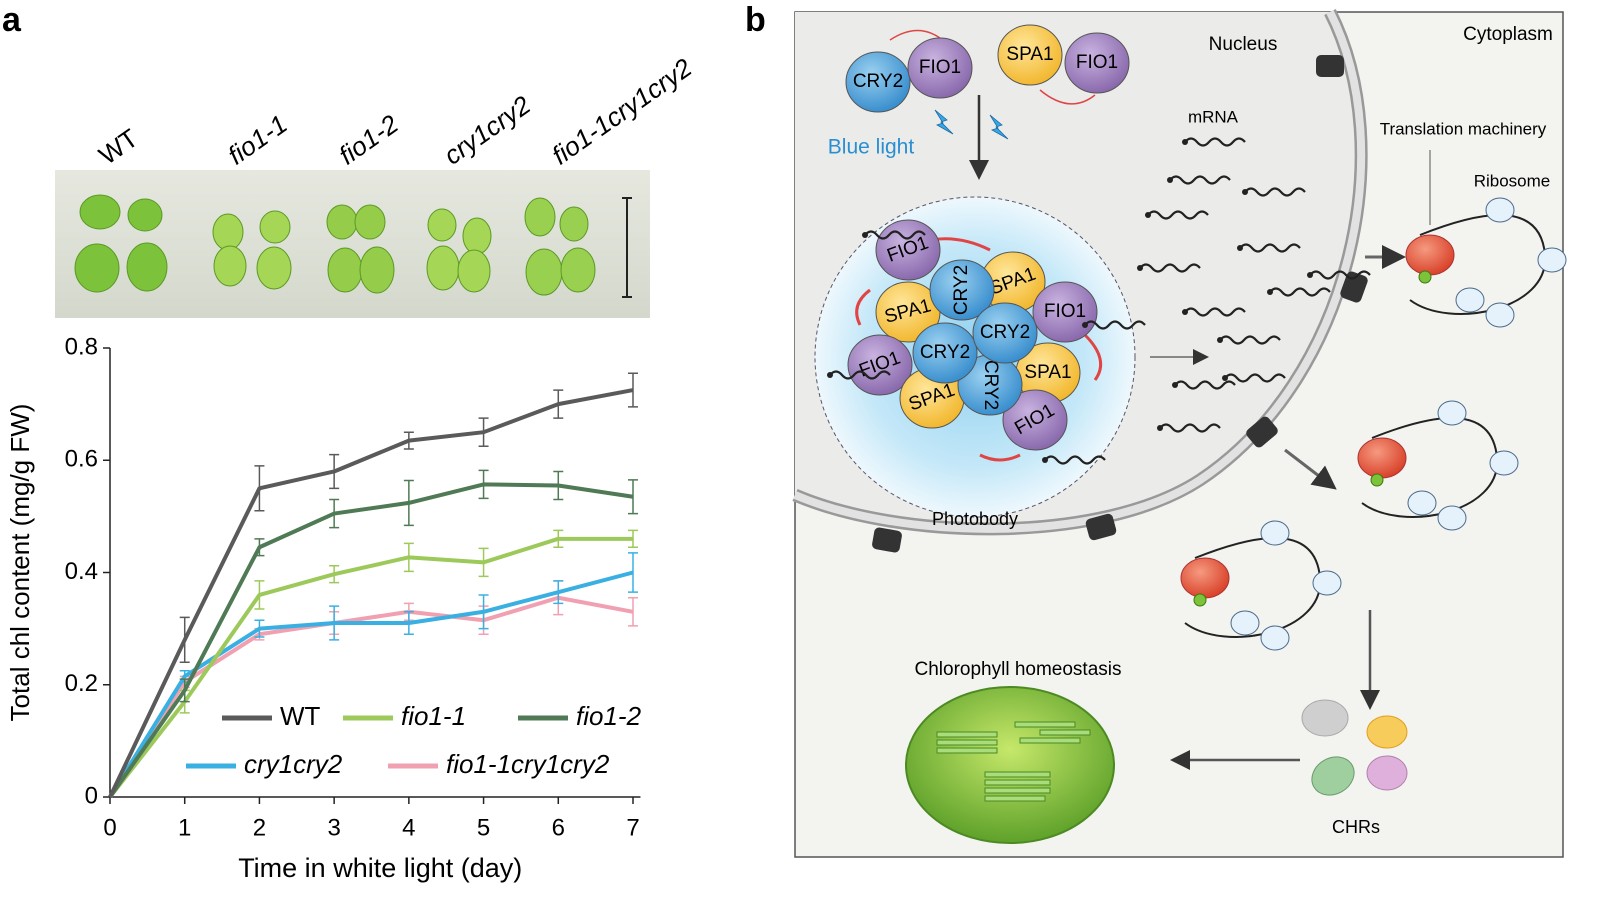  Describe the element at coordinates (352, 244) in the screenshot. I see `seedling-photo` at that location.